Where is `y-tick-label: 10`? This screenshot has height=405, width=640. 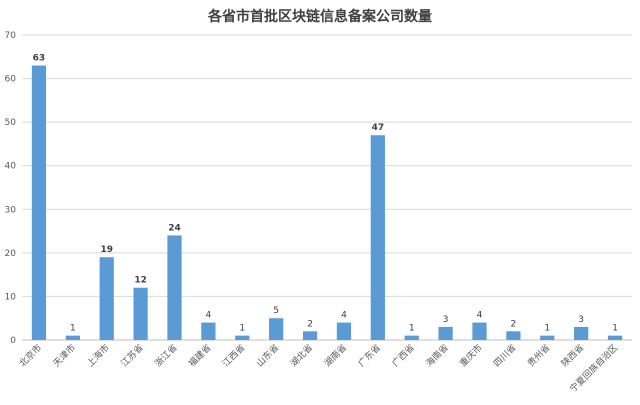 y-tick-label: 10 is located at coordinates (11, 297).